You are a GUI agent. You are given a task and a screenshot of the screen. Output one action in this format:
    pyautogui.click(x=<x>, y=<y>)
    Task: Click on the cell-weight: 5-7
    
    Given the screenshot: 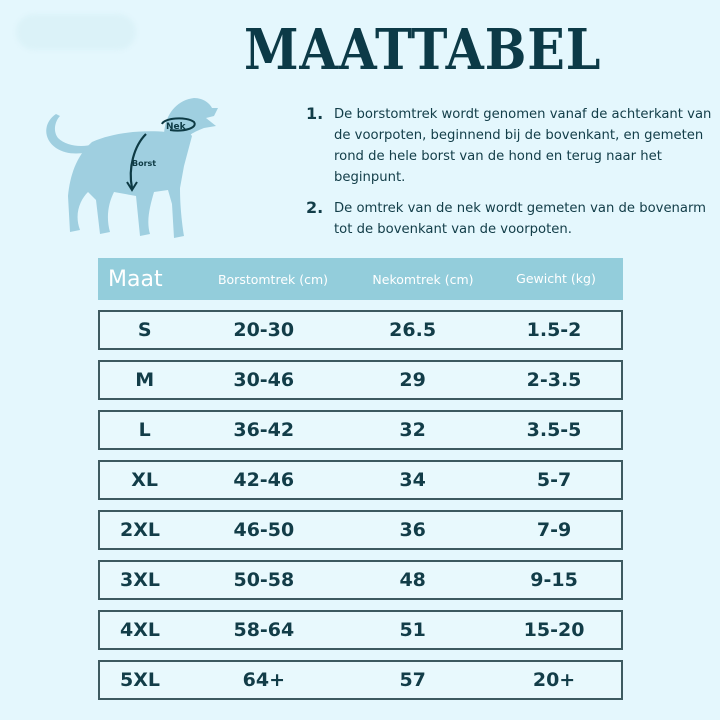 What is the action you would take?
    pyautogui.click(x=554, y=480)
    